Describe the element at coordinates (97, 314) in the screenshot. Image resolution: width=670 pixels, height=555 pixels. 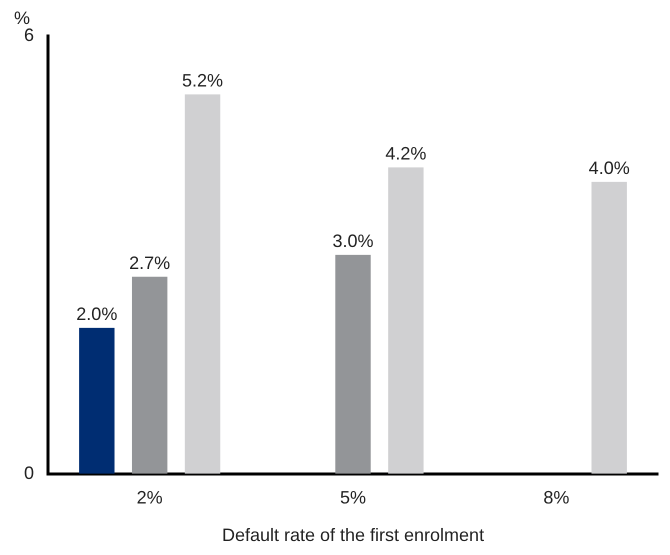
I see `data-label: 2.0%` at that location.